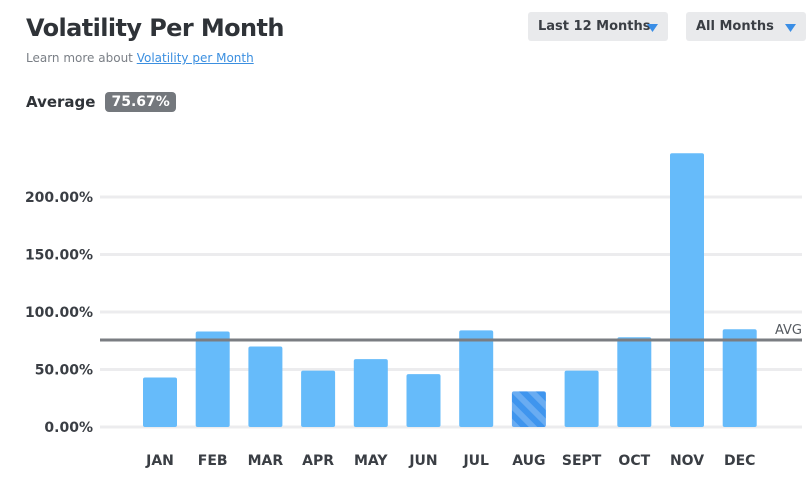 This screenshot has height=480, width=810. What do you see at coordinates (739, 461) in the screenshot?
I see `x-tick-label: DEC` at bounding box center [739, 461].